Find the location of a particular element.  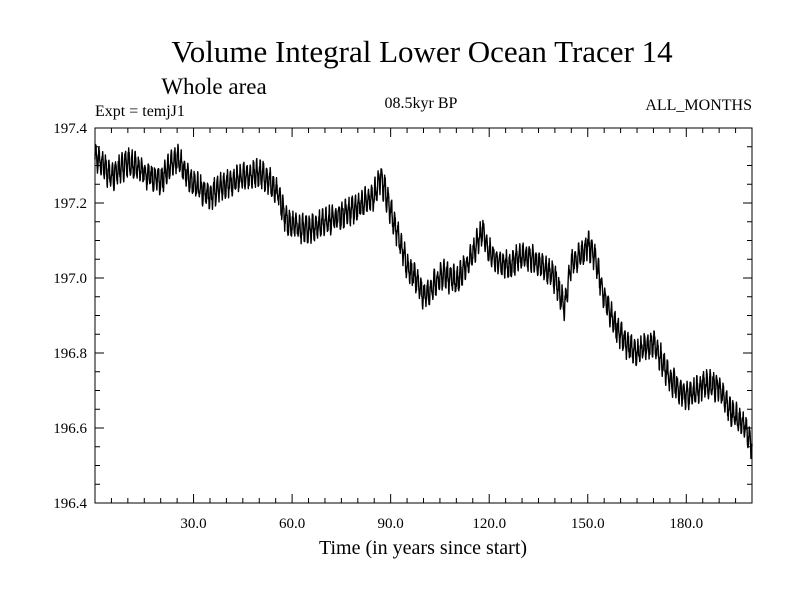

y-tick-label: 197.0 is located at coordinates (70, 279).